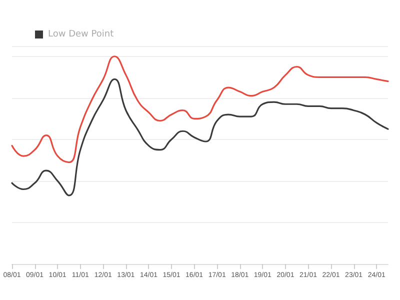 This screenshot has height=300, width=400. I want to click on legend-label: Low Dew Point, so click(81, 35).